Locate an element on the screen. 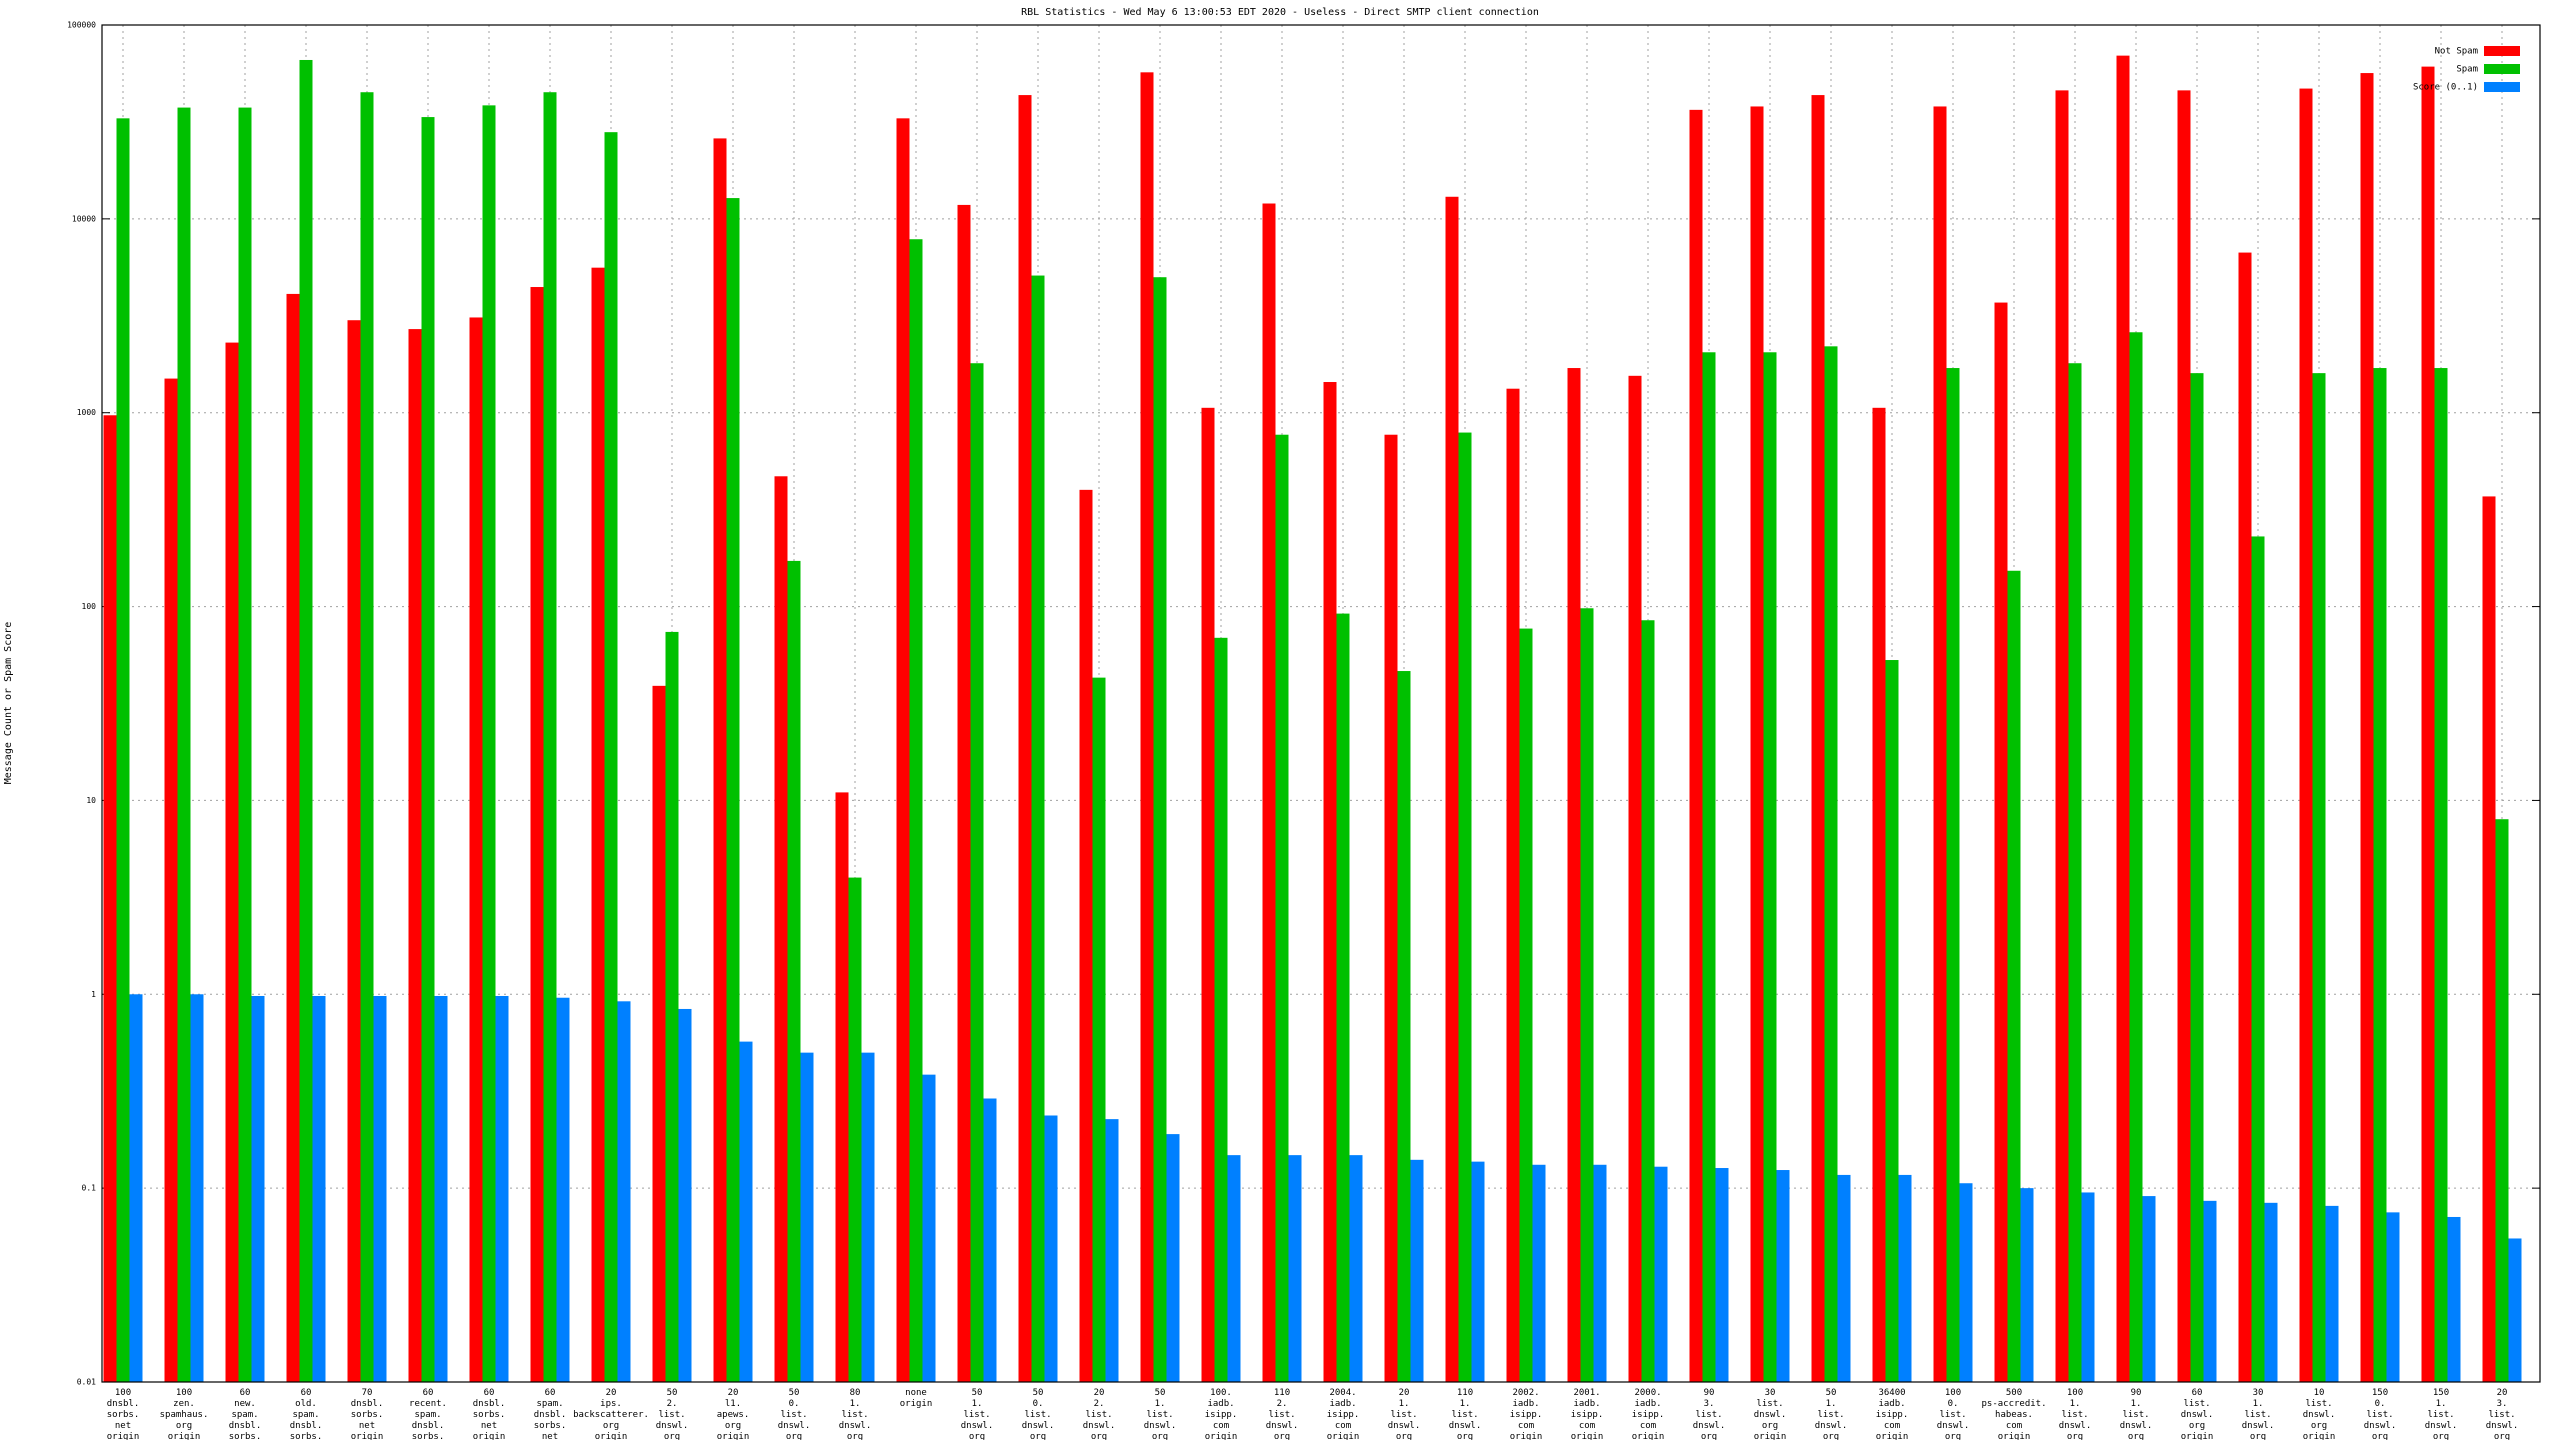 The image size is (2560, 1440). x-tick-label-line: spamhaus. is located at coordinates (184, 1415).